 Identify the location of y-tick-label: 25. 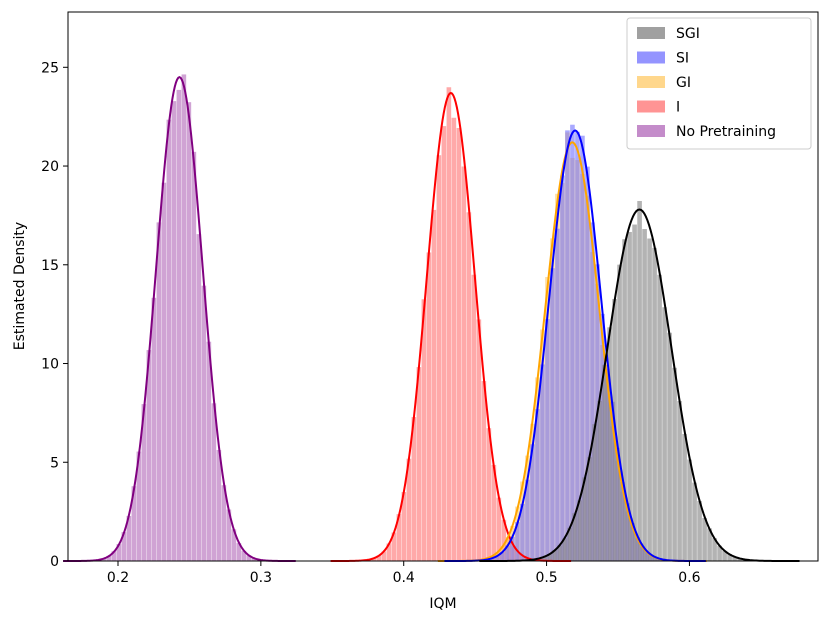
(50, 68).